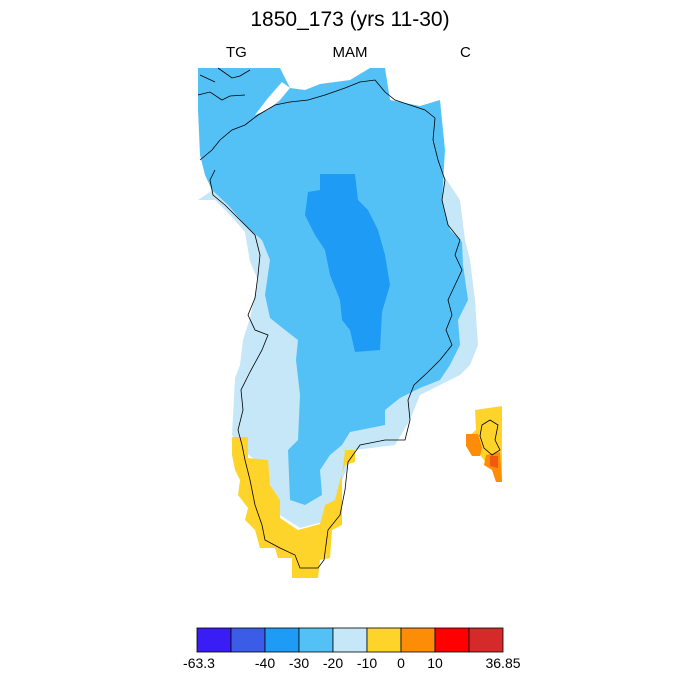 The height and width of the screenshot is (700, 700). Describe the element at coordinates (225, 75) in the screenshot. I see `coastline-northwest` at that location.